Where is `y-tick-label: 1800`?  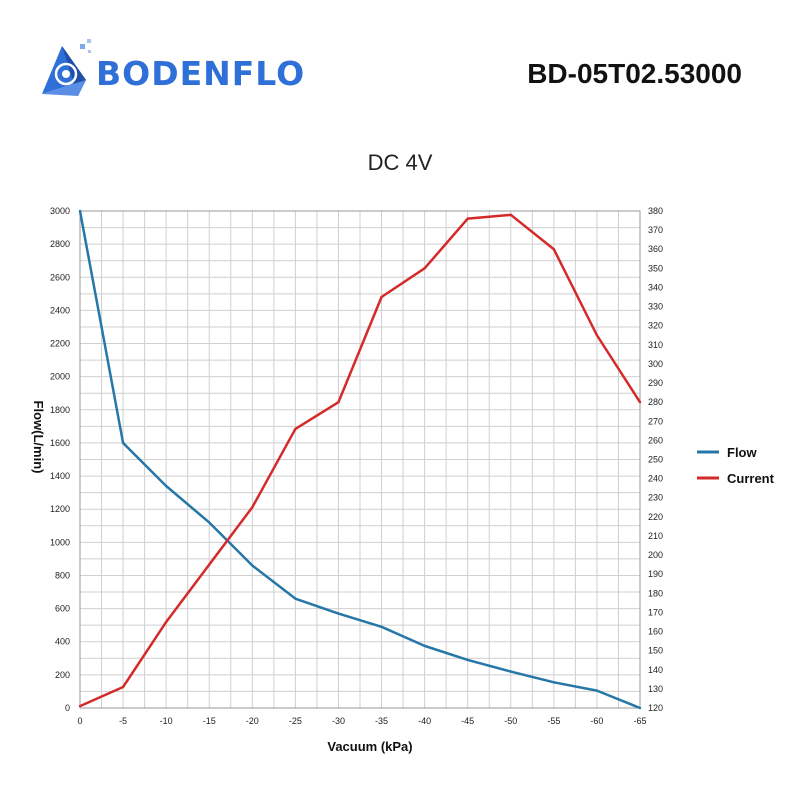 y-tick-label: 1800 is located at coordinates (60, 410).